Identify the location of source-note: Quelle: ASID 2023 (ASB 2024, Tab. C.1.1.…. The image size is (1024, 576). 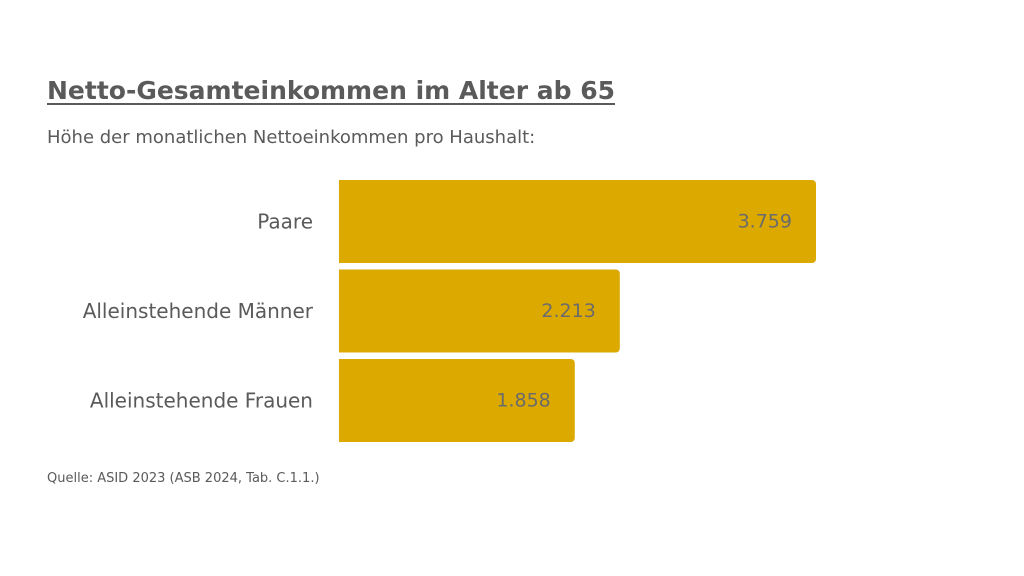
(183, 478).